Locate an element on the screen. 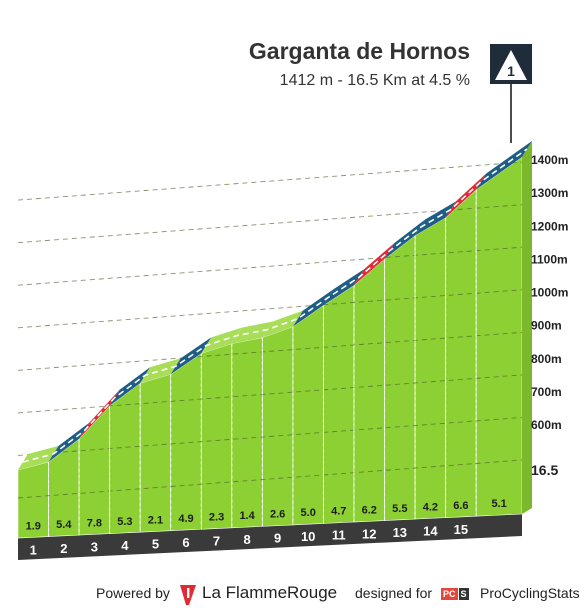 The image size is (585, 611). elevation-tick-label: 1200m is located at coordinates (549, 226).